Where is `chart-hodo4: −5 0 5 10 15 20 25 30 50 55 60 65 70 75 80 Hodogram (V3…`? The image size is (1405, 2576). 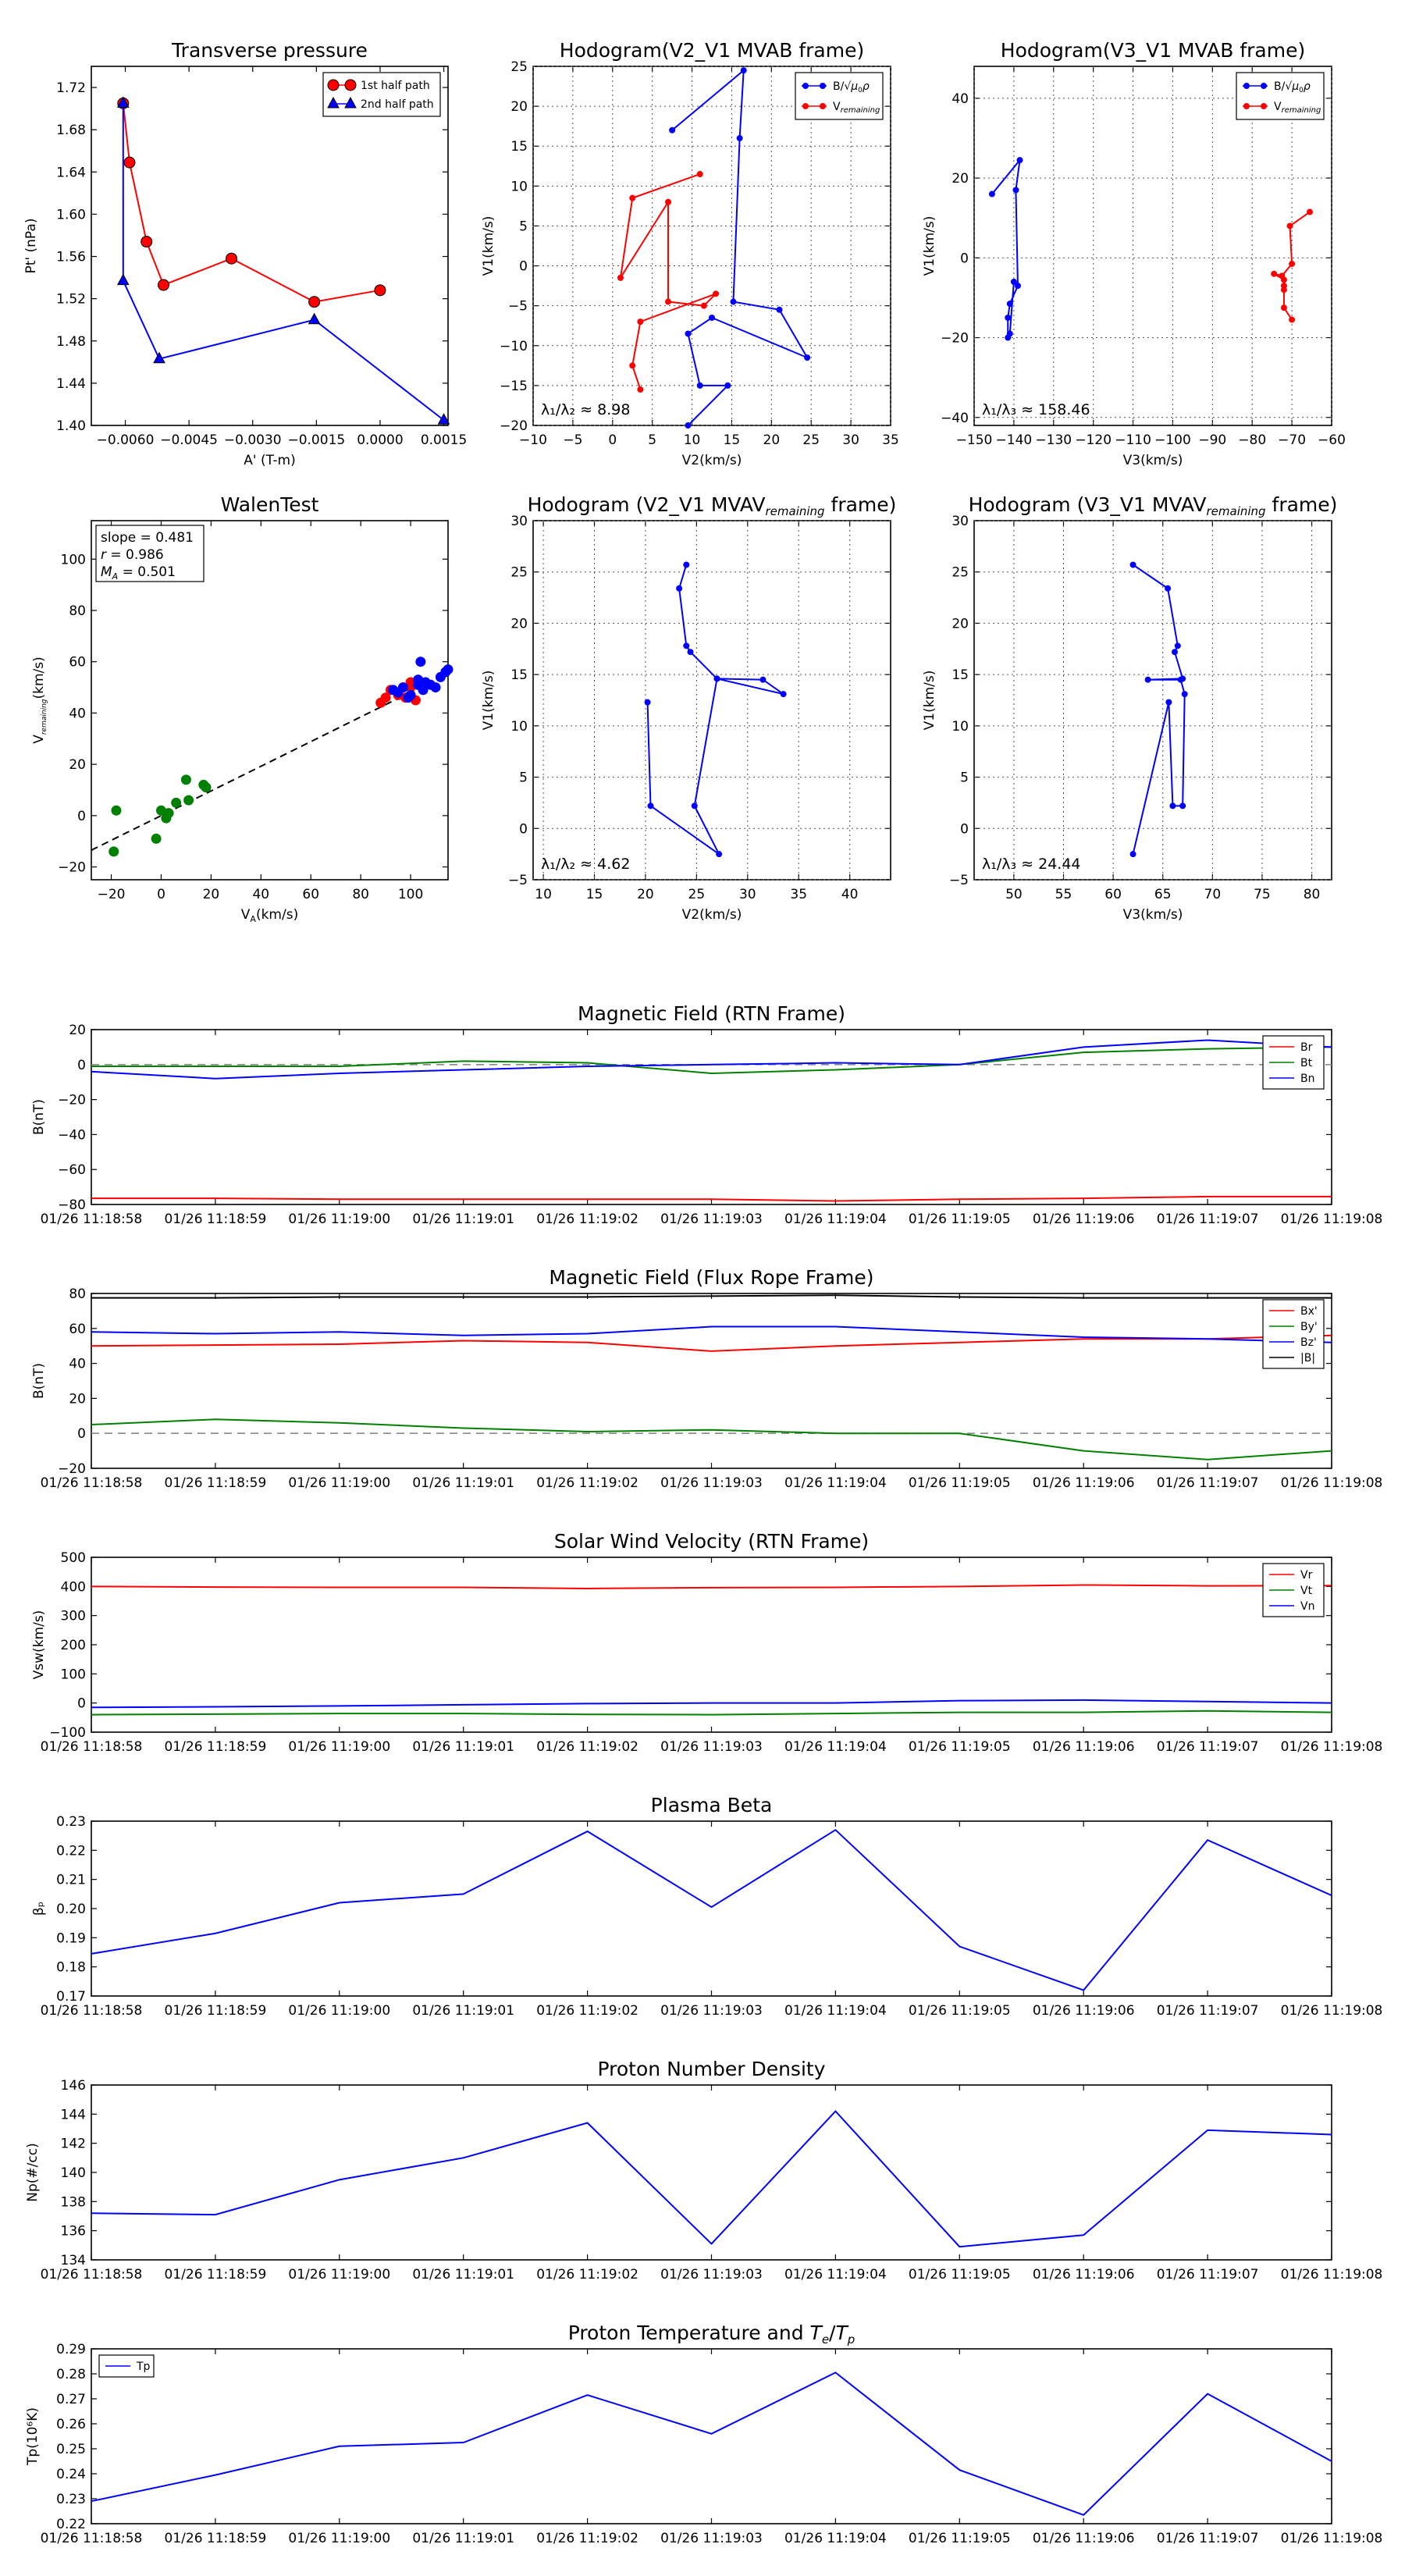
chart-hodo4: −5 0 5 10 15 20 25 30 50 55 60 65 70 75 80 Hodogram (V3… is located at coordinates (1130, 708).